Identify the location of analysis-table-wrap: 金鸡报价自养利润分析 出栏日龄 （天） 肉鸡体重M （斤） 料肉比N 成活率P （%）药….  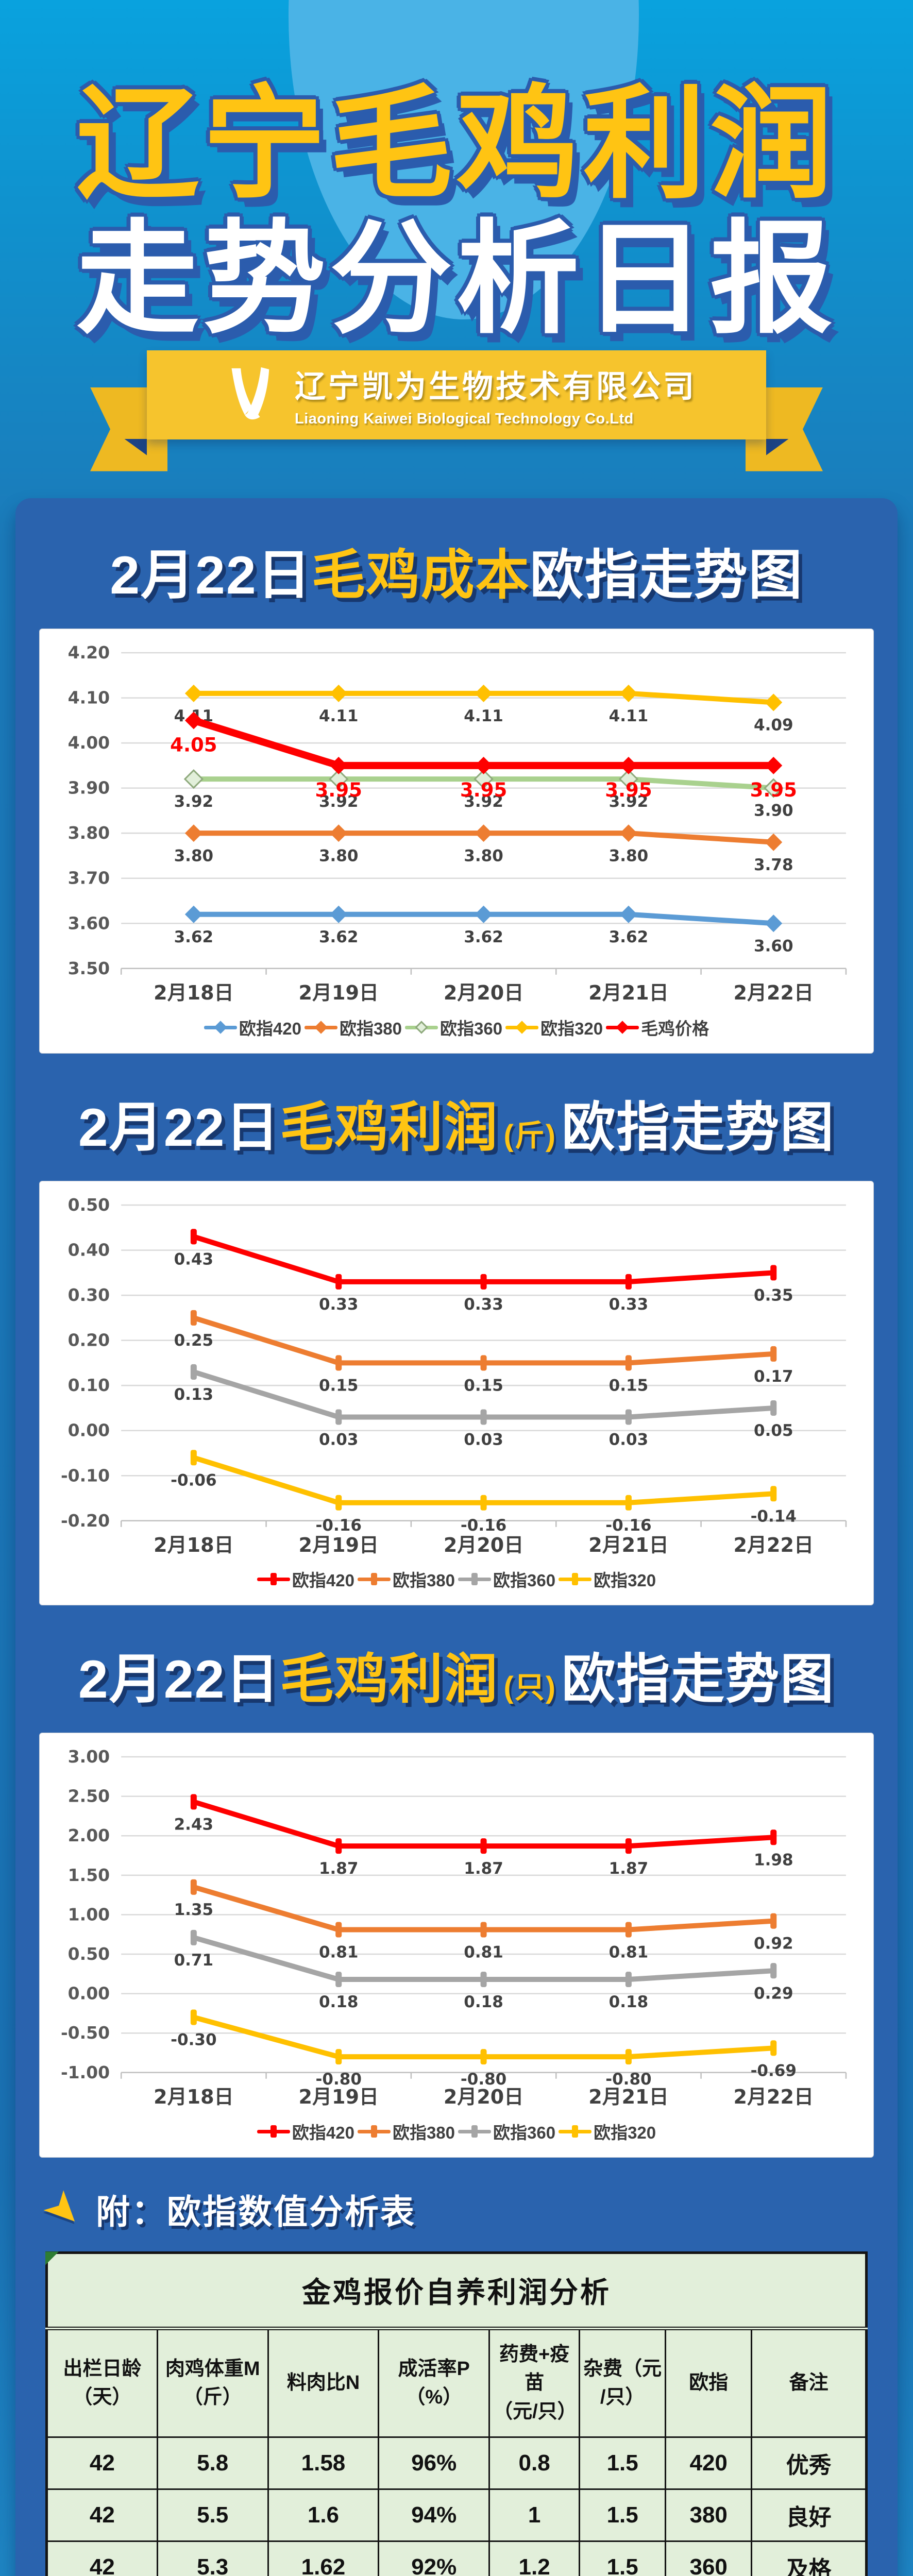
(457, 2413).